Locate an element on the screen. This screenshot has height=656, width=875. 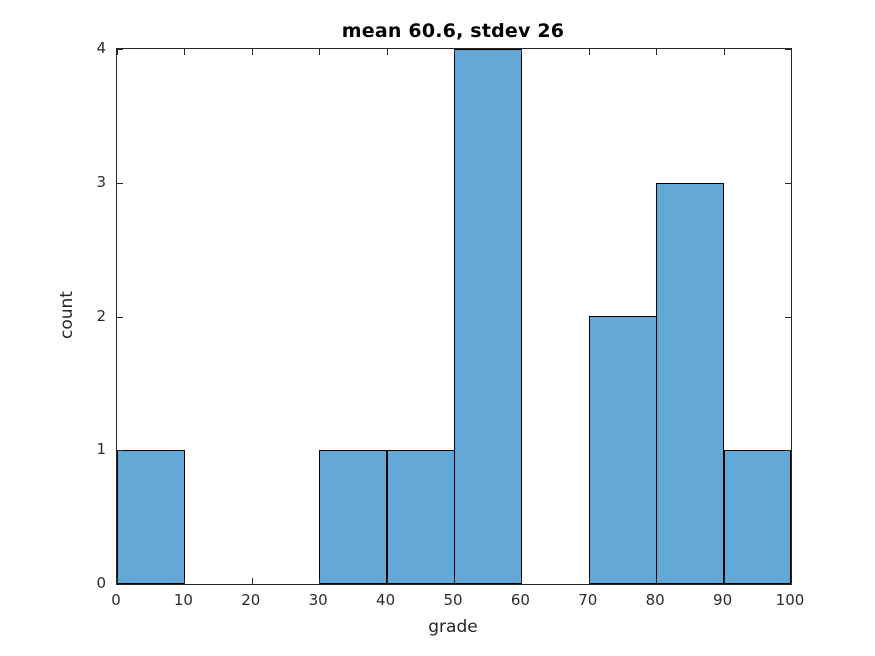
y-tick-label: 2 is located at coordinates (101, 315).